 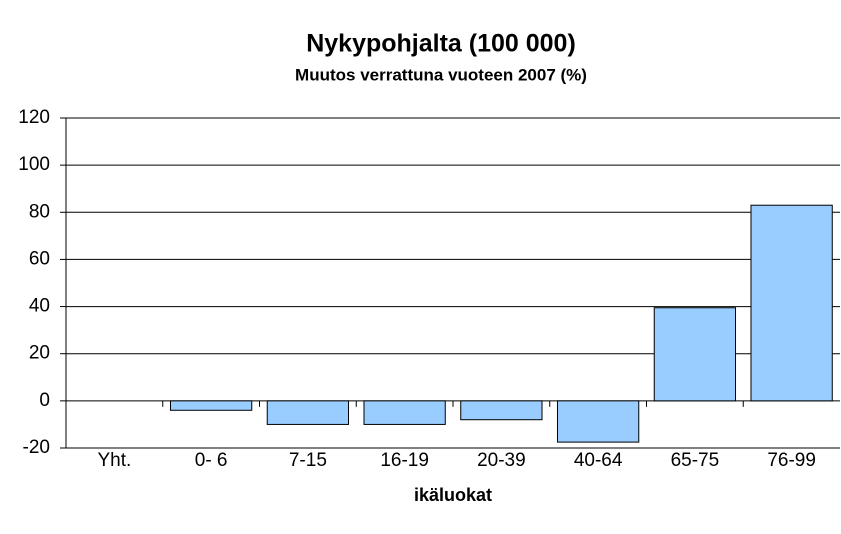 I want to click on y-tick-label: 80, so click(x=39, y=211).